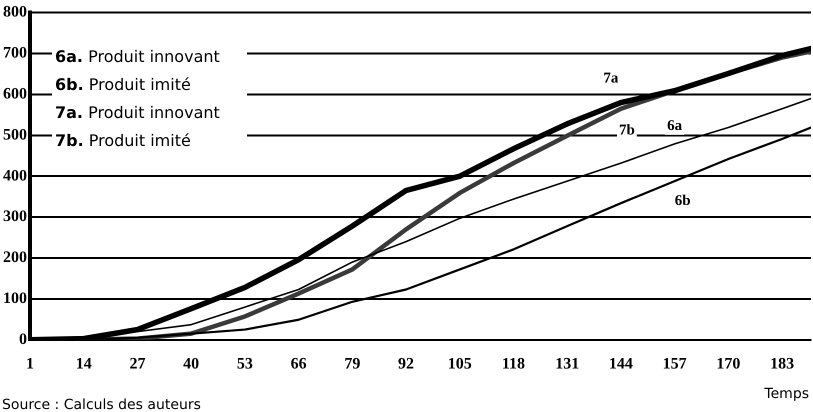  Describe the element at coordinates (15, 135) in the screenshot. I see `y-tick-label: 500` at that location.